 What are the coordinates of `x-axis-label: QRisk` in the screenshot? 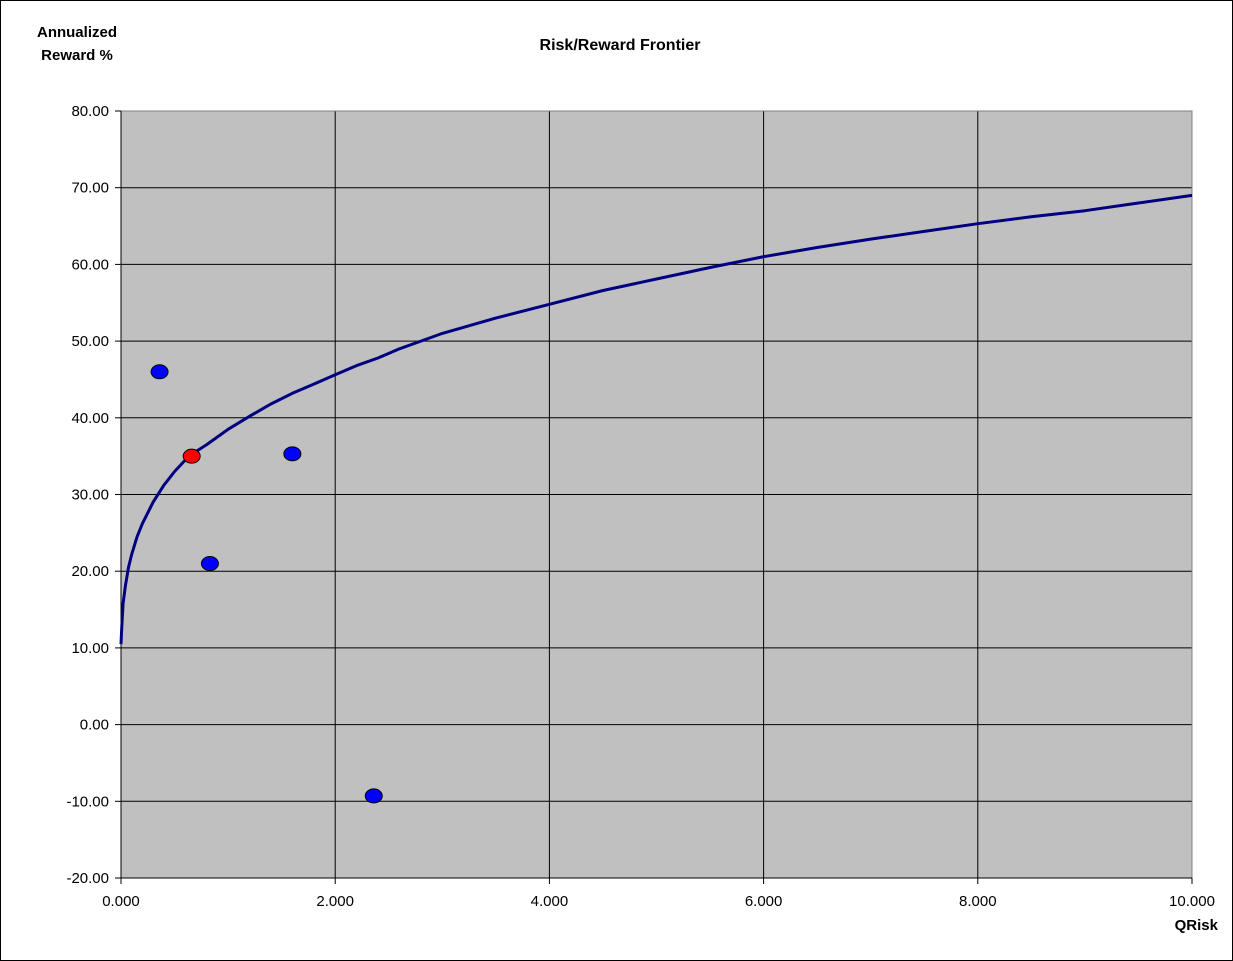 It's located at (1197, 925).